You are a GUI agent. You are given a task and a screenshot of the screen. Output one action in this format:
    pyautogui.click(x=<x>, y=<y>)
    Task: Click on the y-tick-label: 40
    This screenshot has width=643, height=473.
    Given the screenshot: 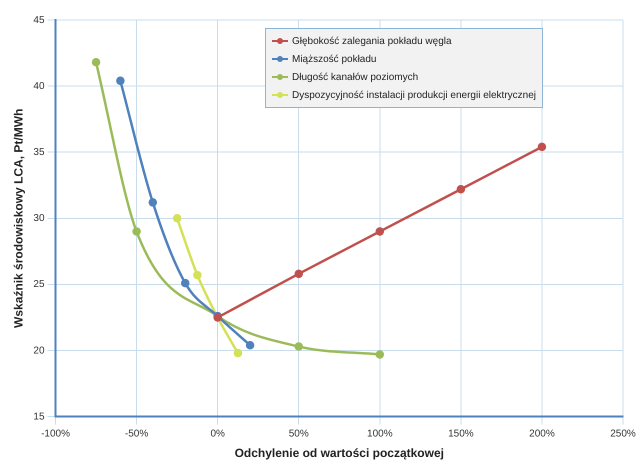 What is the action you would take?
    pyautogui.click(x=39, y=86)
    